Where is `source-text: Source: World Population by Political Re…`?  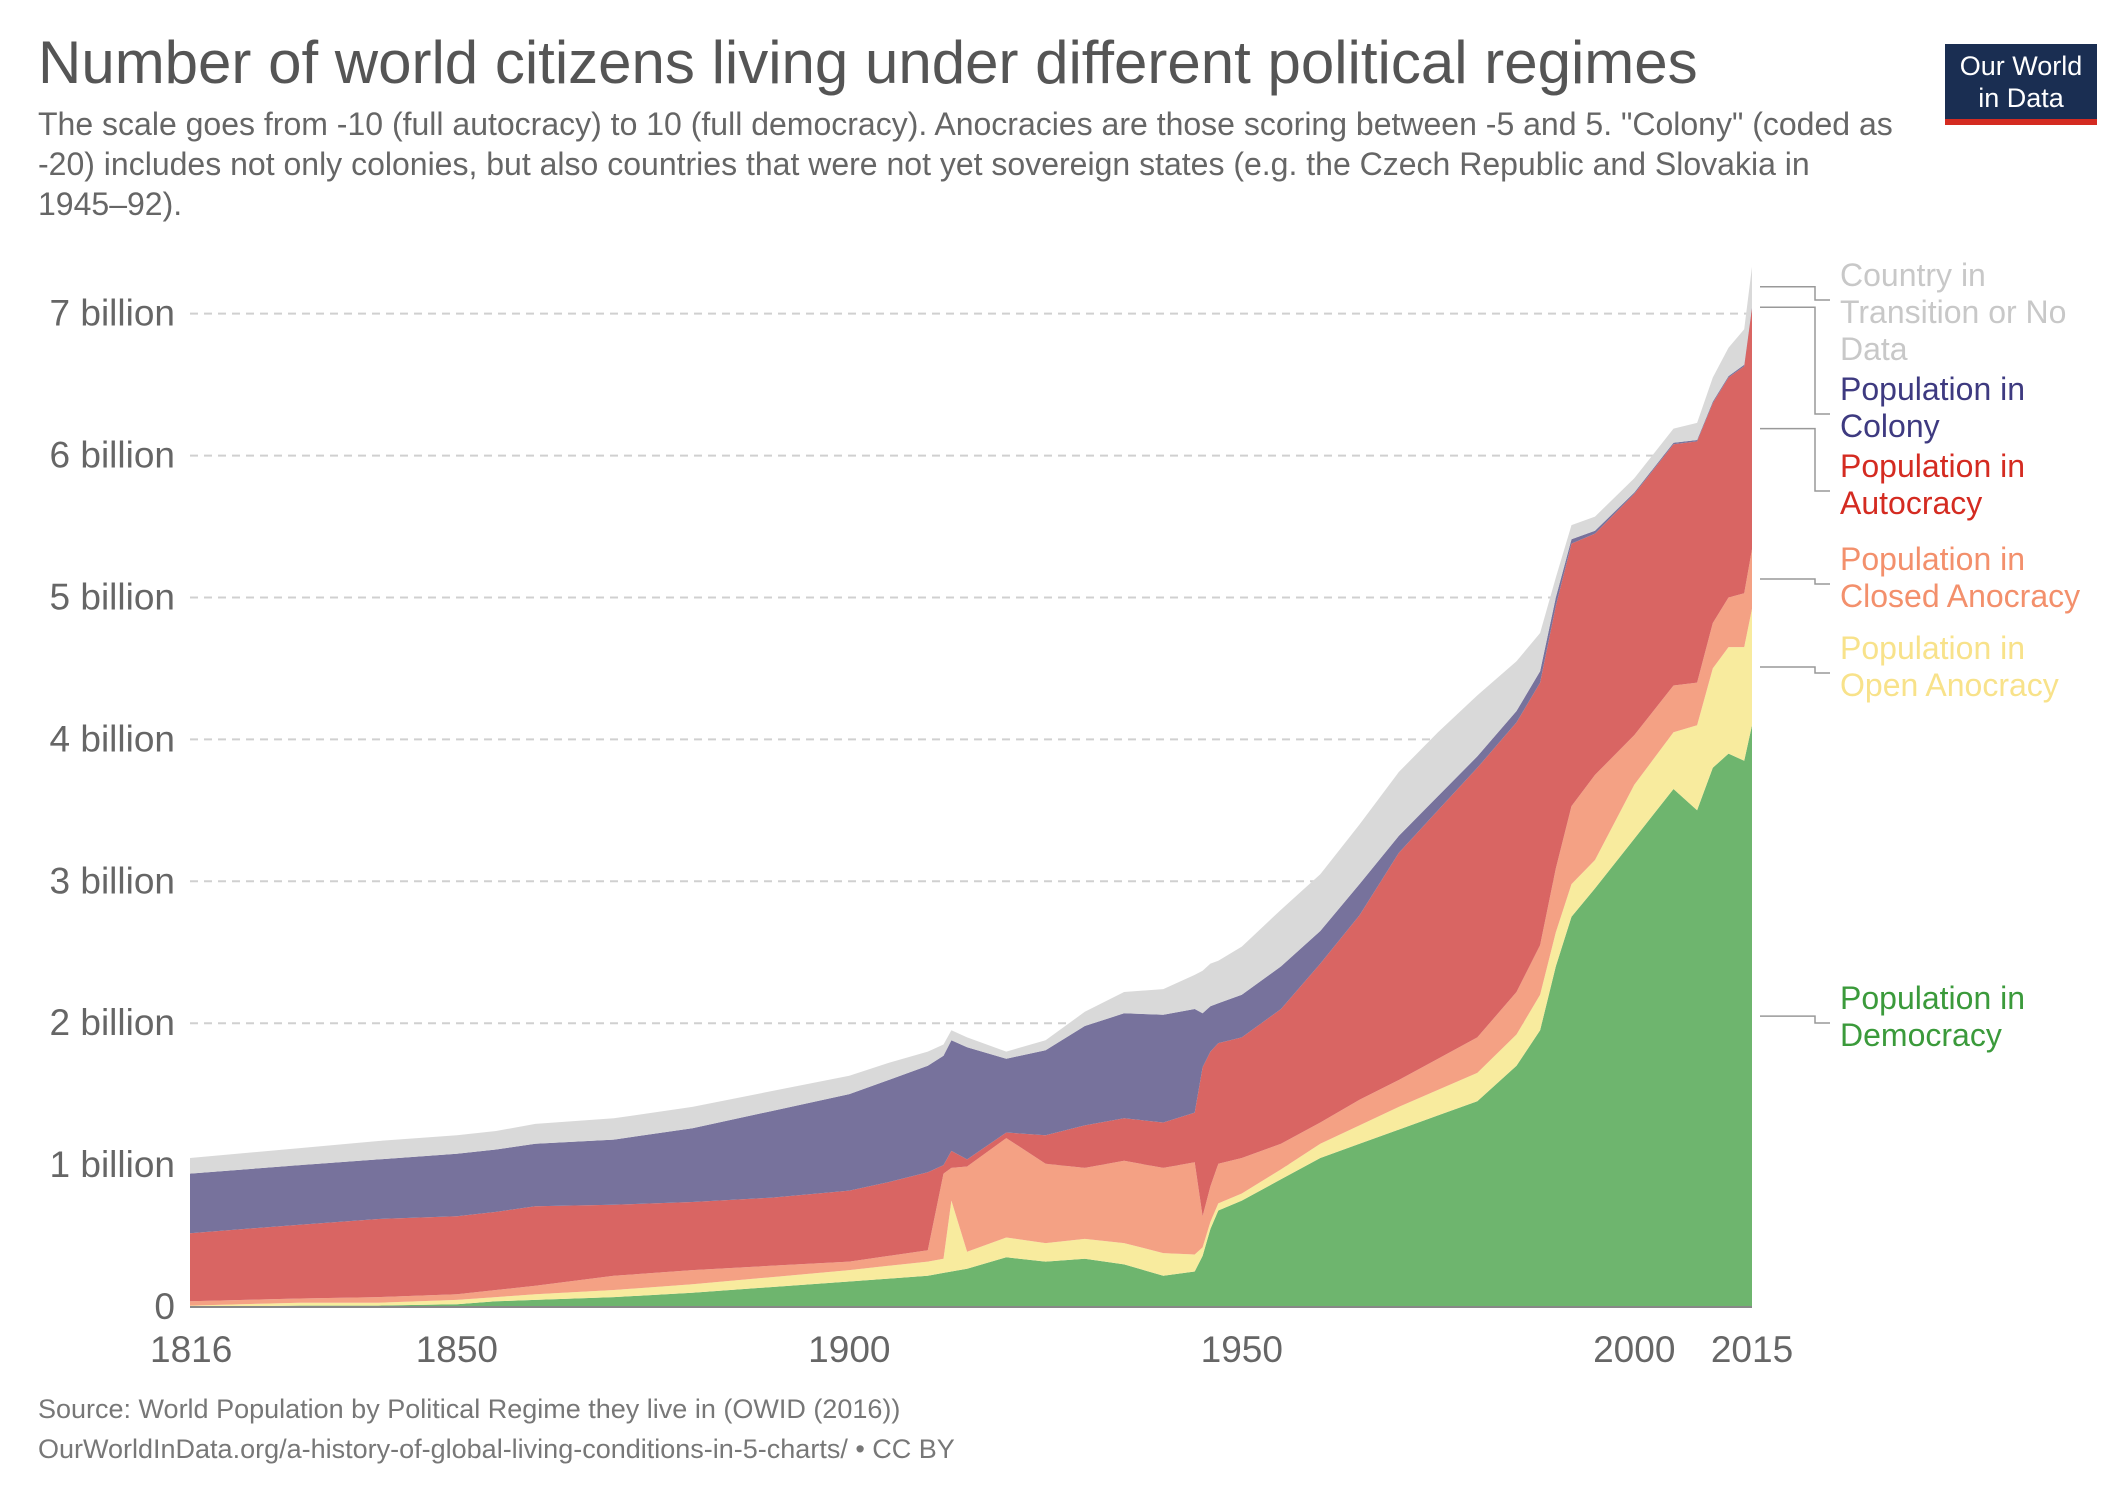
source-text: Source: World Population by Political Re… is located at coordinates (469, 1409).